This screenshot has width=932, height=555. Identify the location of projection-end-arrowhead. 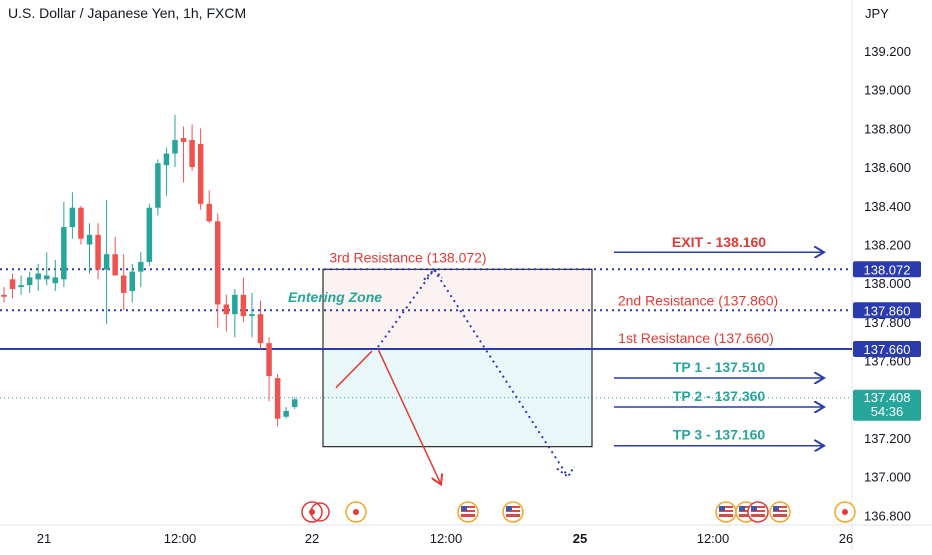
(565, 472).